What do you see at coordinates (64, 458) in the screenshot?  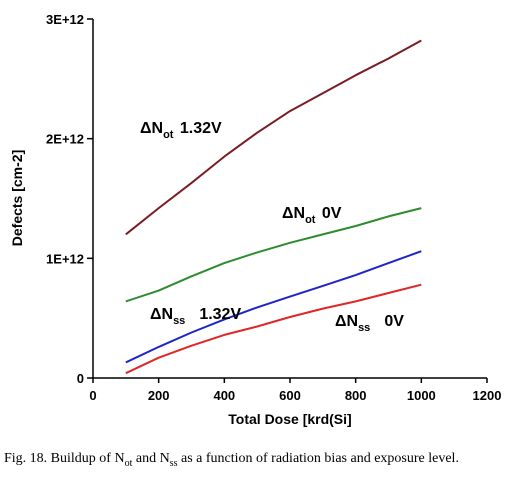 I see `caption-prefix: Fig. 18. Buildup of N` at bounding box center [64, 458].